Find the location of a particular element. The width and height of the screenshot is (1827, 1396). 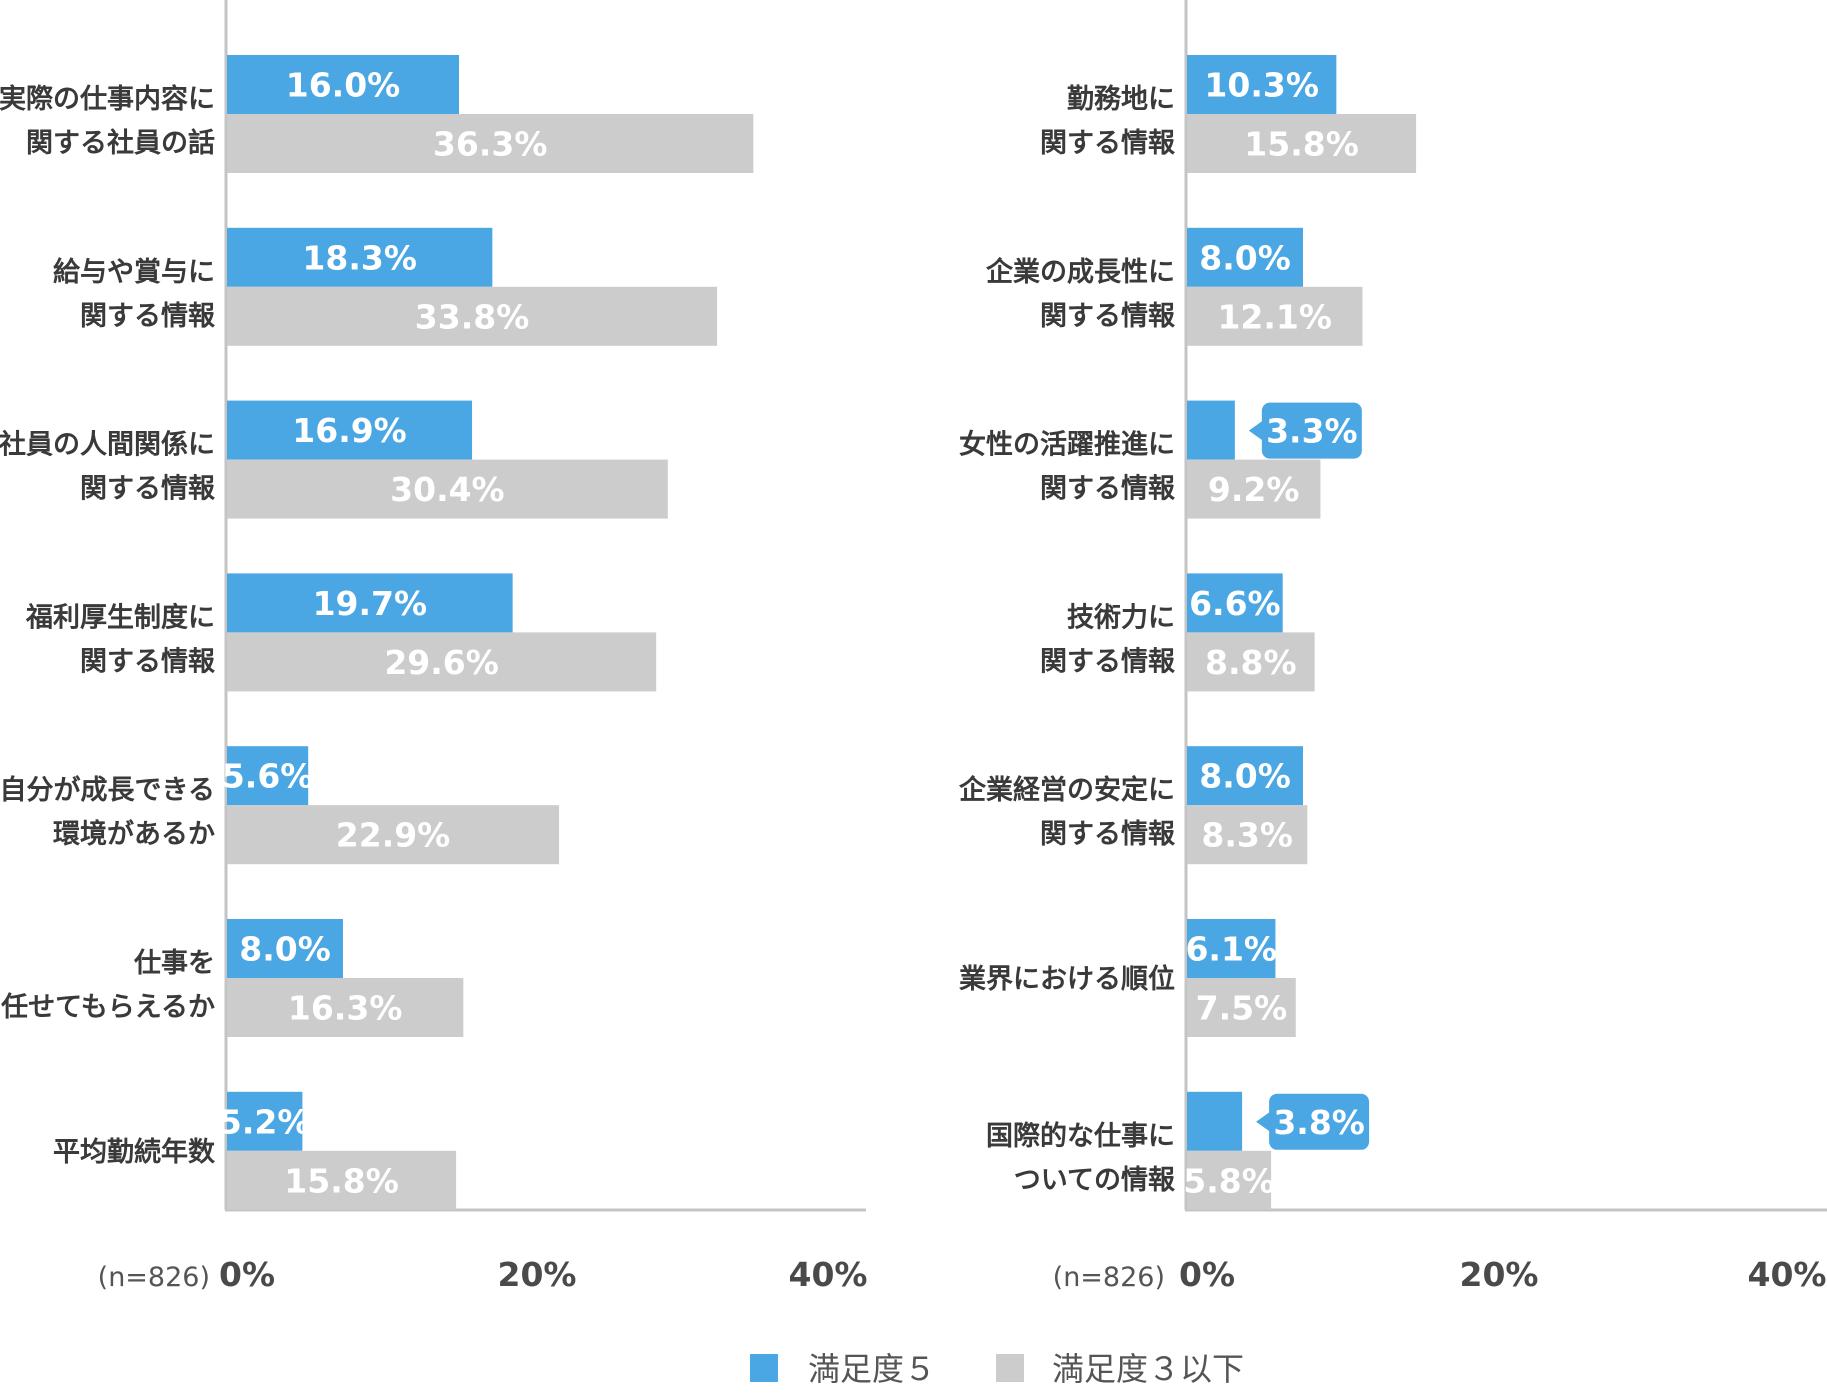

bar-label-satisfied: 5.6% is located at coordinates (268, 776).